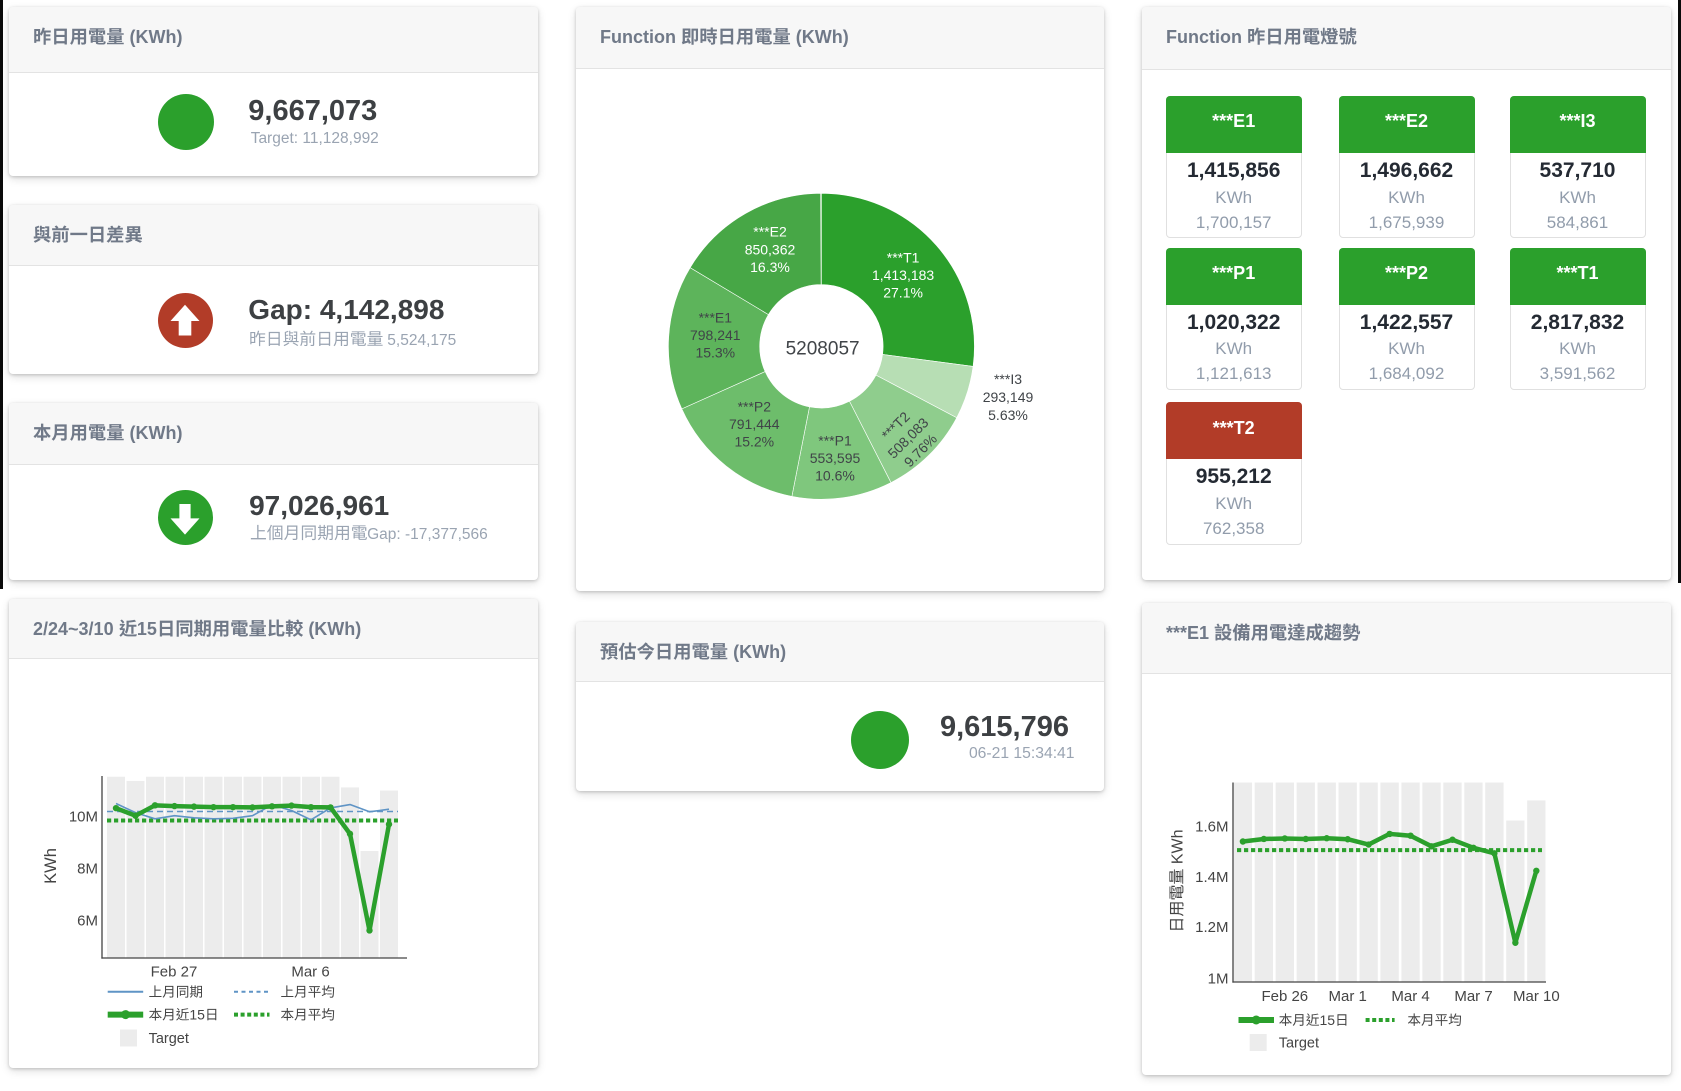 The width and height of the screenshot is (1681, 1091). I want to click on svg-text: 5208057, so click(823, 349).